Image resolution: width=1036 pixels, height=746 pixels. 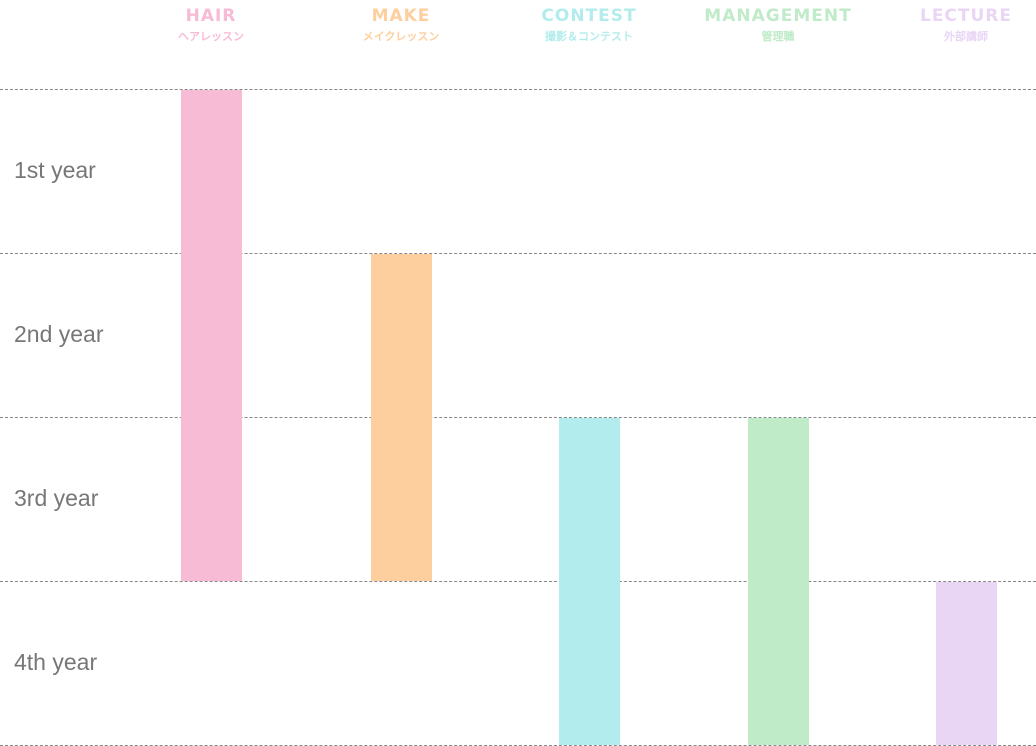 I want to click on header-subtitle: 管理職, so click(x=778, y=36).